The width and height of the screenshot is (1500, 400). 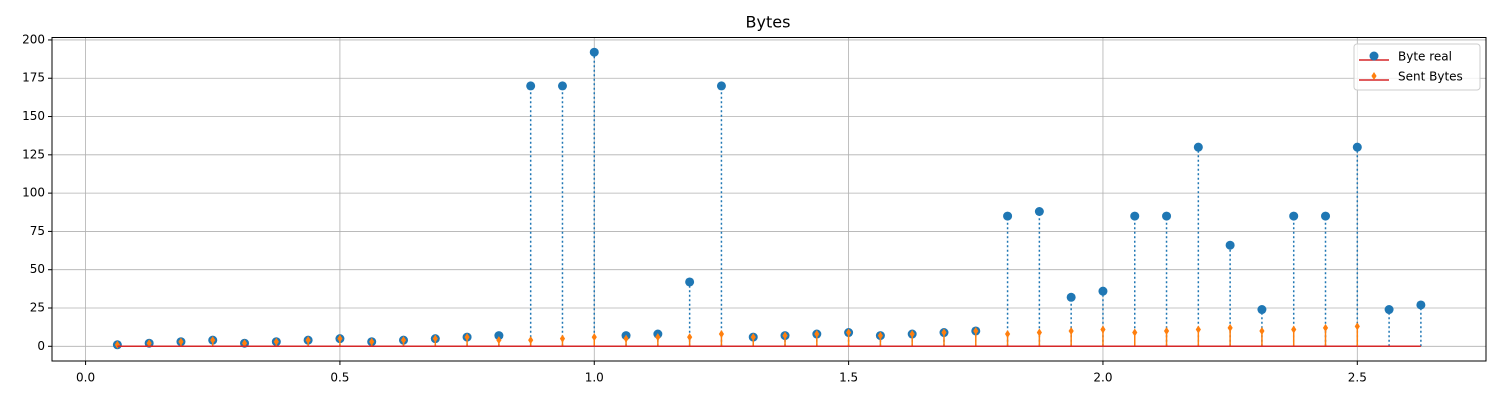 I want to click on legend-box, so click(x=1417, y=67).